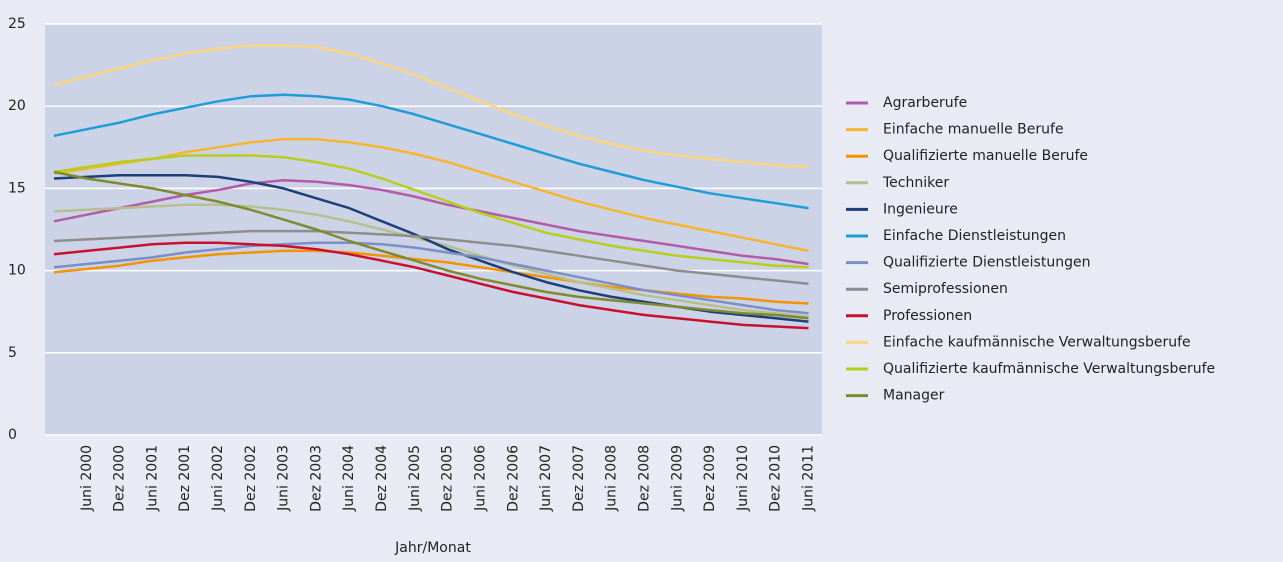  I want to click on x-tick-label: Juni 2009, so click(677, 478).